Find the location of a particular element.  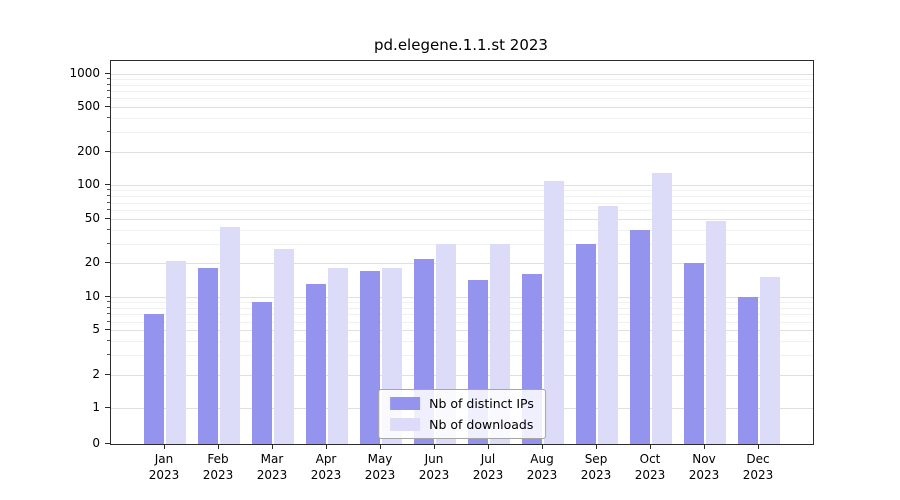

x-tick-label: Jul 2023 is located at coordinates (488, 467).